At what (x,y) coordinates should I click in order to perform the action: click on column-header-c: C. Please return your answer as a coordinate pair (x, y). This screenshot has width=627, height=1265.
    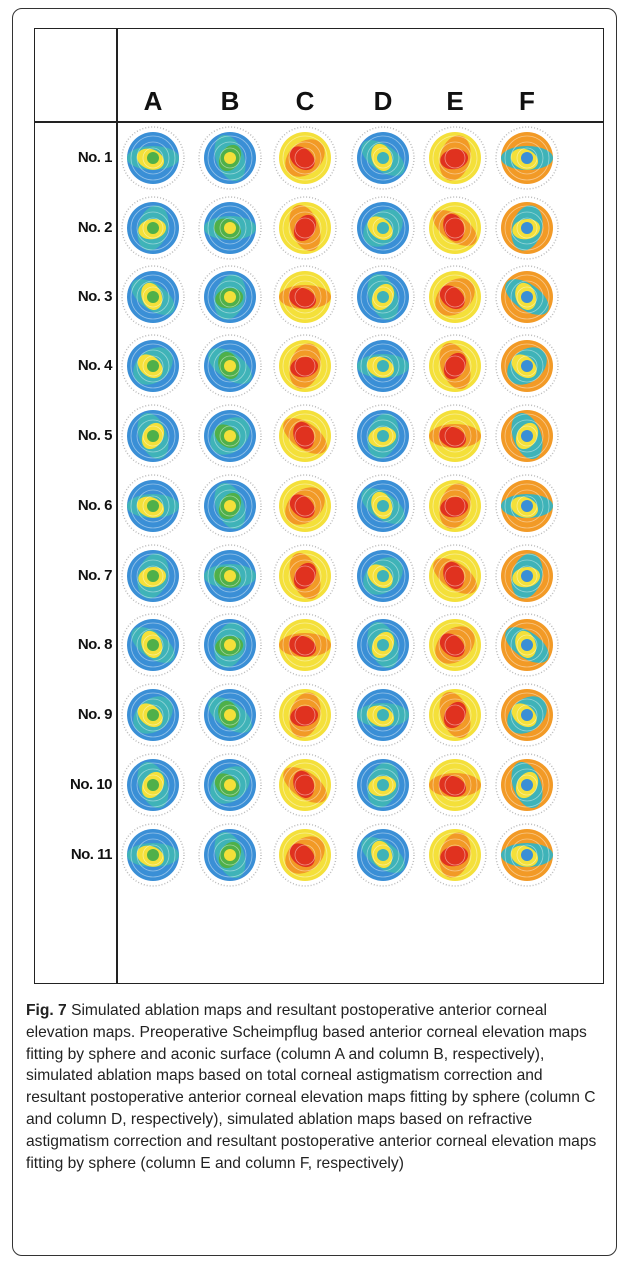
    Looking at the image, I should click on (305, 101).